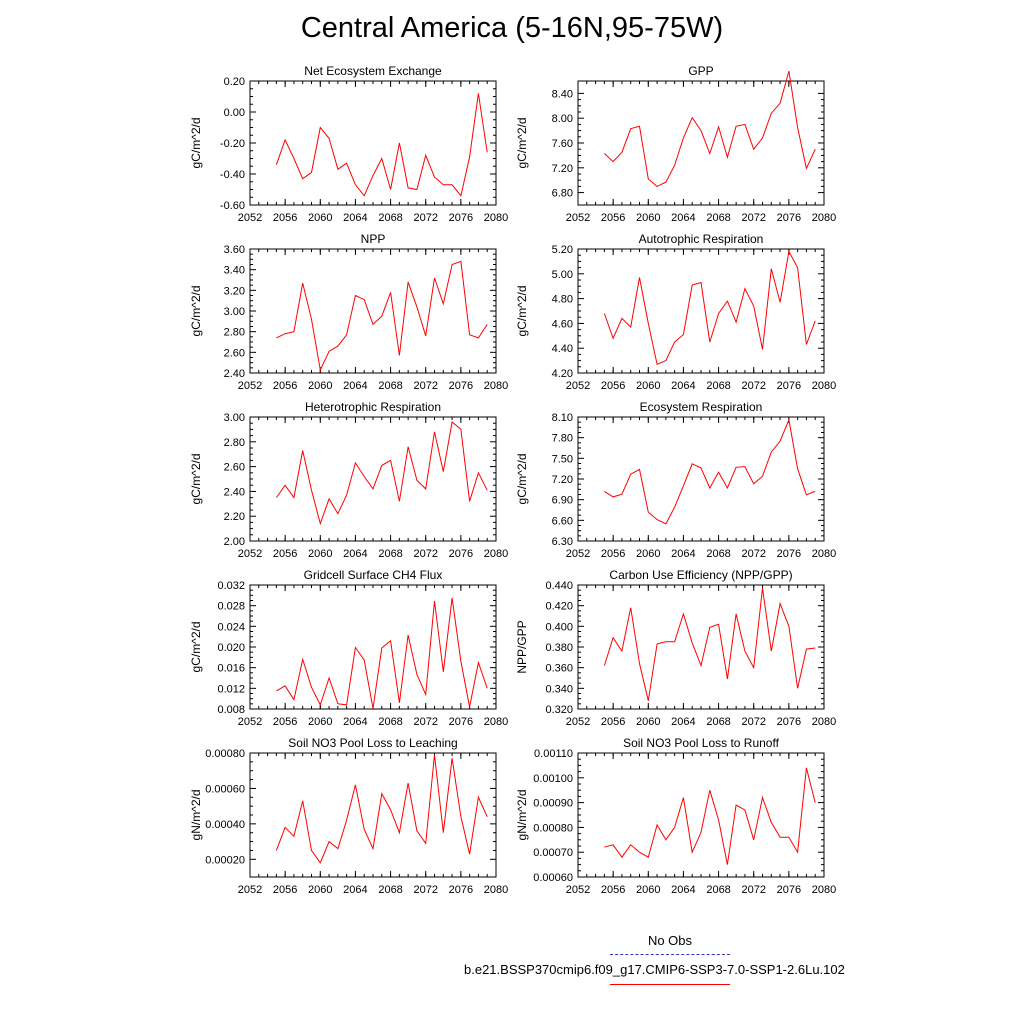  I want to click on y-tick-label: 2.20, so click(234, 517).